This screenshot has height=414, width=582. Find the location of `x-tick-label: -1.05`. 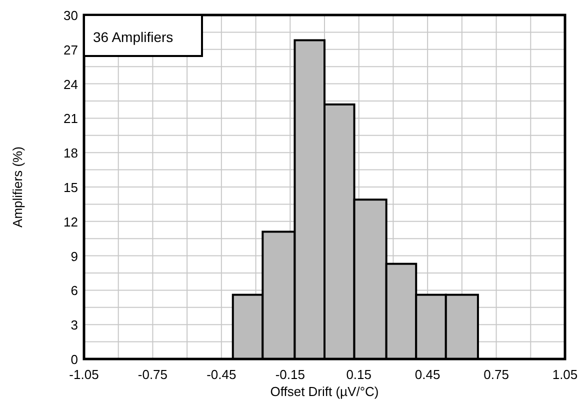

x-tick-label: -1.05 is located at coordinates (84, 374).